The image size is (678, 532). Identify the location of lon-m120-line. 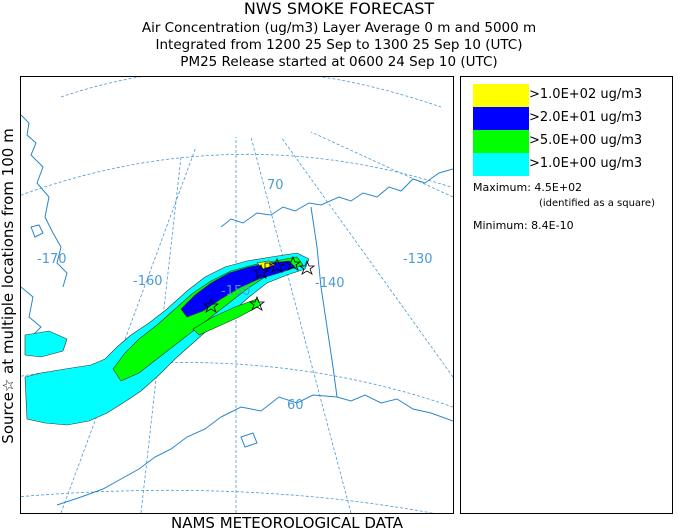
(381, 164).